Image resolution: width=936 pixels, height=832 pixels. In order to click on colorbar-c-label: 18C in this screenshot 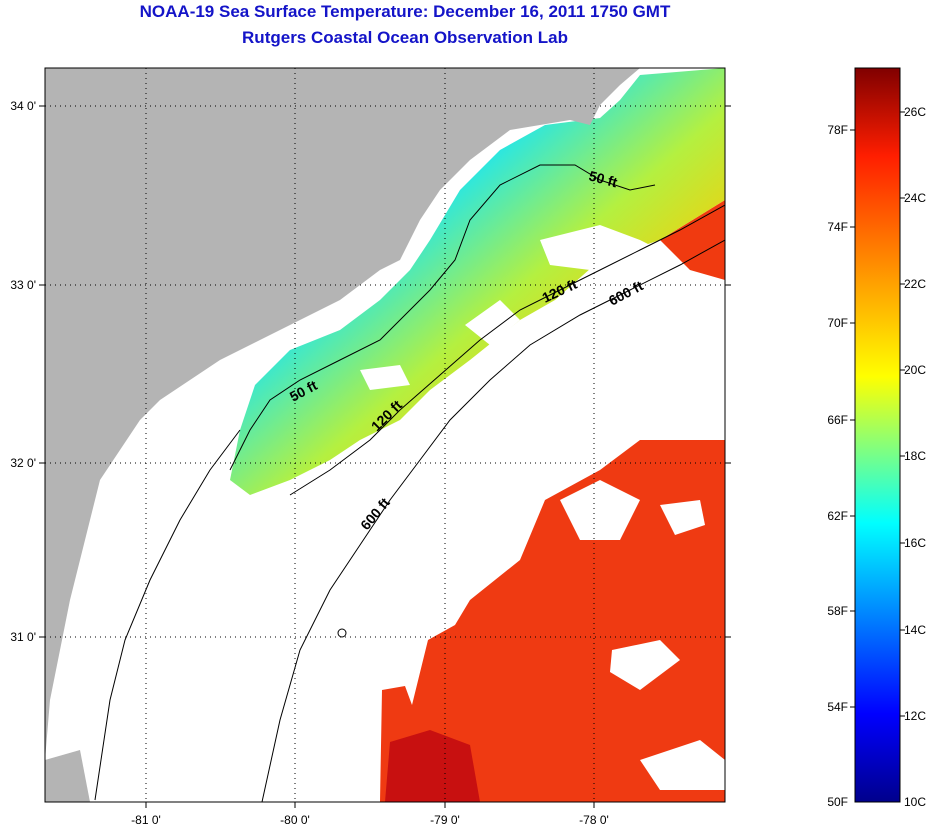, I will do `click(915, 456)`.